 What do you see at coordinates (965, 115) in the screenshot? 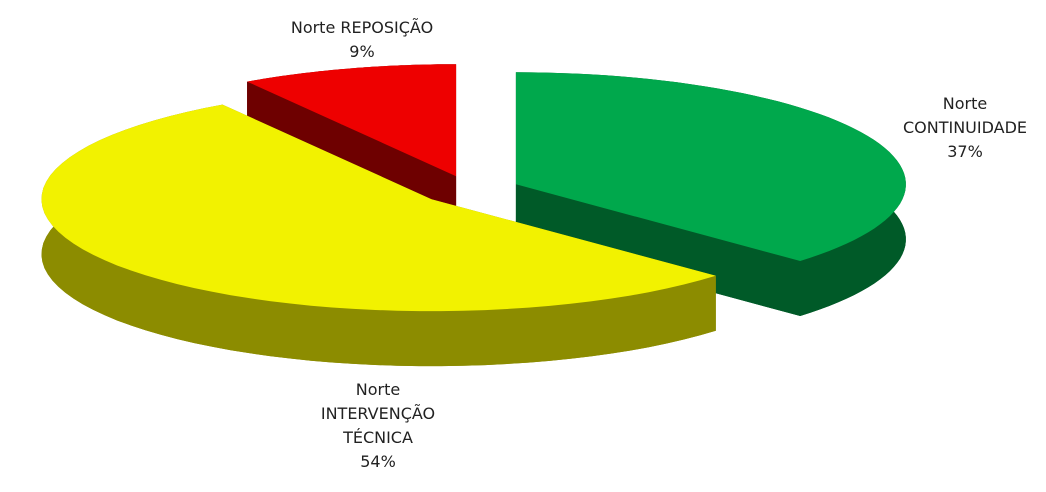
I see `category-label: Norte CONTINUIDADE` at bounding box center [965, 115].